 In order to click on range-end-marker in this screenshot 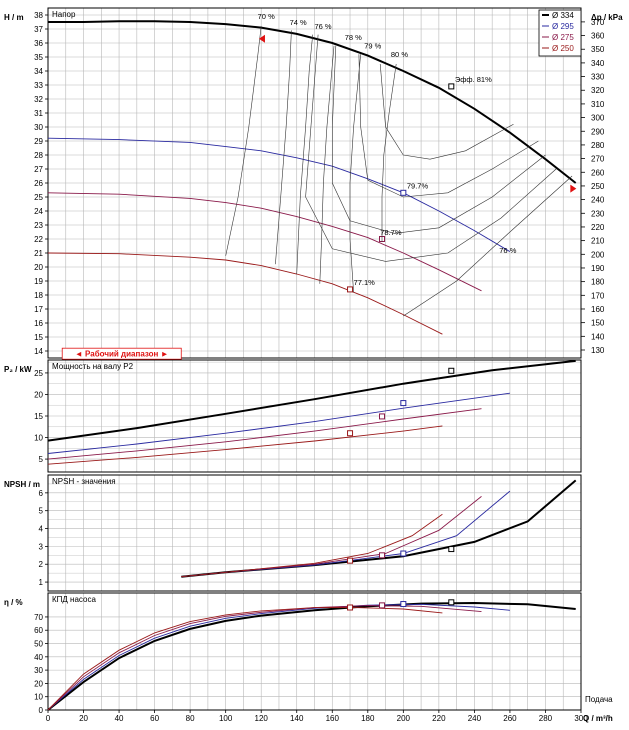, I will do `click(573, 188)`.